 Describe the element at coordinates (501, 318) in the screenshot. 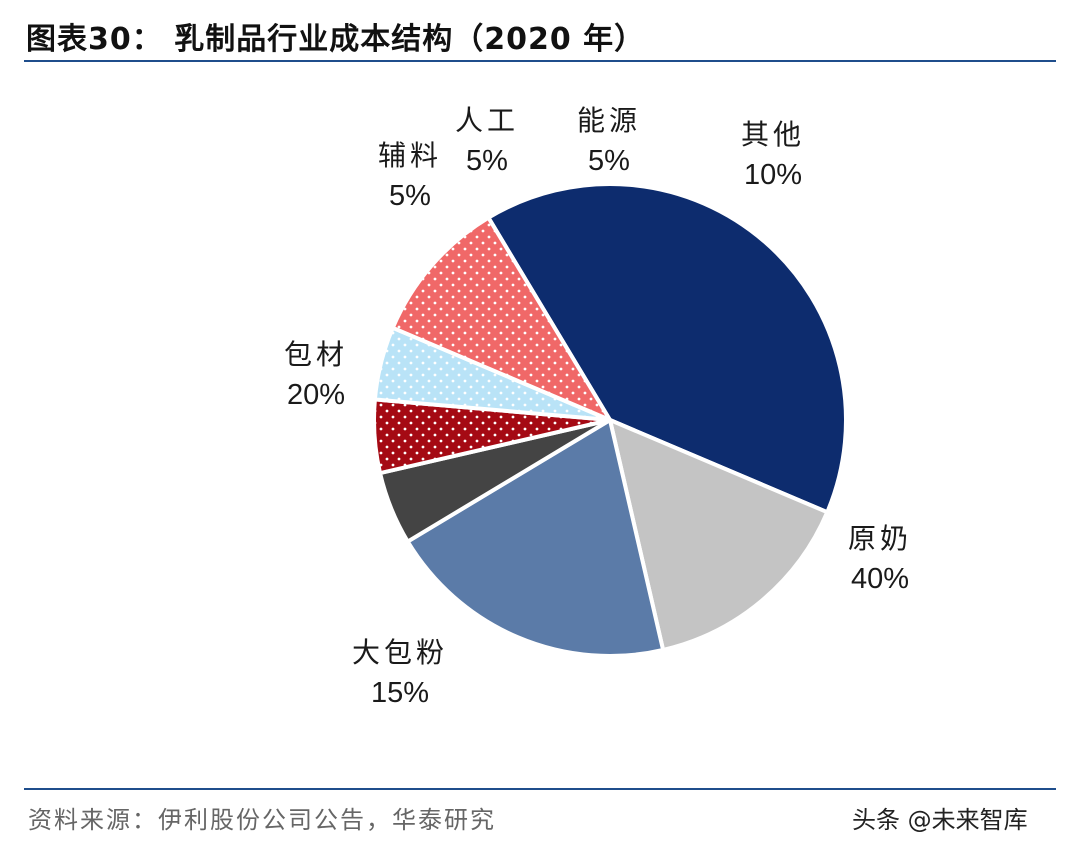

I see `pie-slice-其他` at that location.